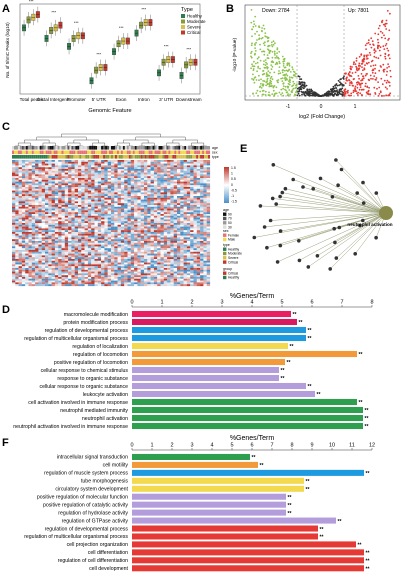  Describe the element at coordinates (183, 32) in the screenshot. I see `legend-swatch` at that location.